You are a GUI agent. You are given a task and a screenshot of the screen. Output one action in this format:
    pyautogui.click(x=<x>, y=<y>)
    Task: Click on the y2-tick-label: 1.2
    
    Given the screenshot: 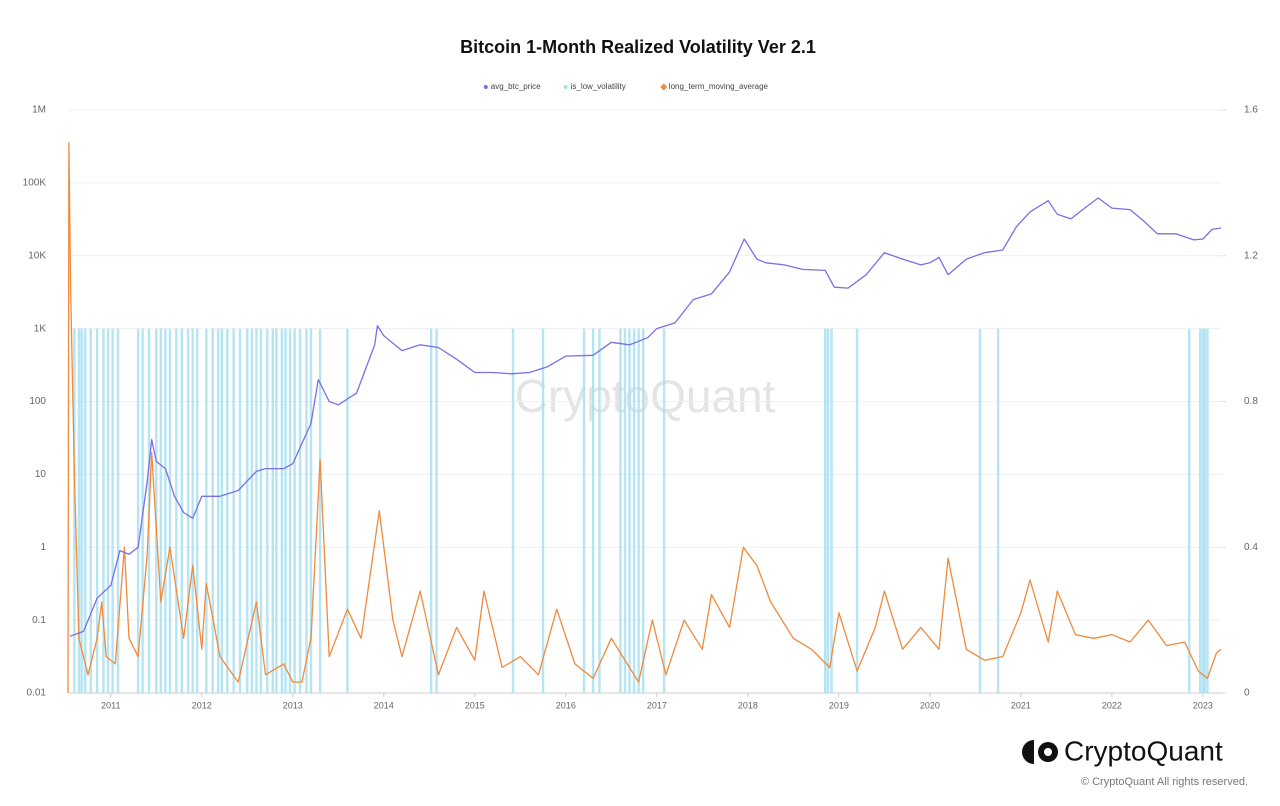 What is the action you would take?
    pyautogui.click(x=1251, y=255)
    